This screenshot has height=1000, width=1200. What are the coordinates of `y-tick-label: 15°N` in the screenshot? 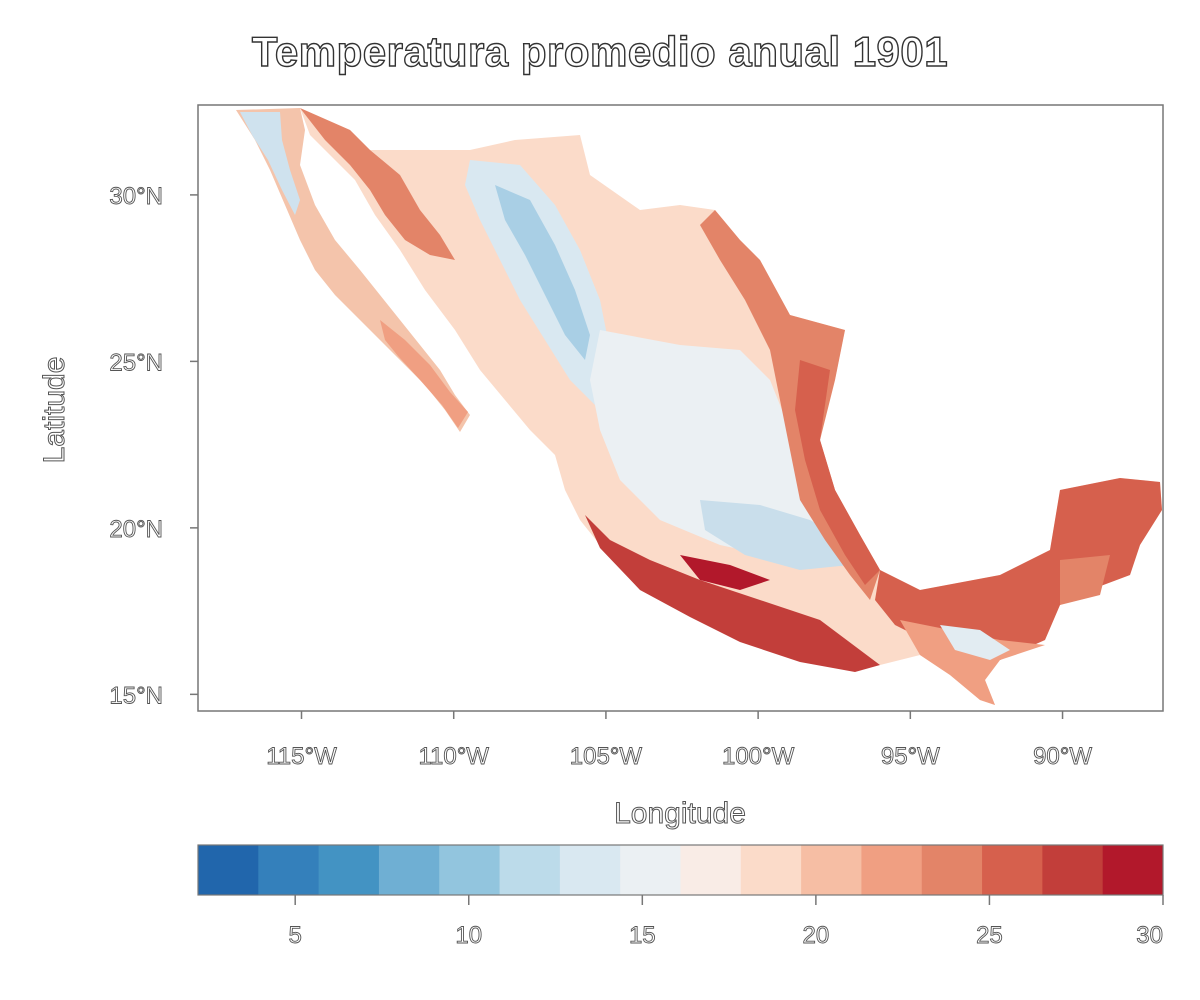 It's located at (136, 695).